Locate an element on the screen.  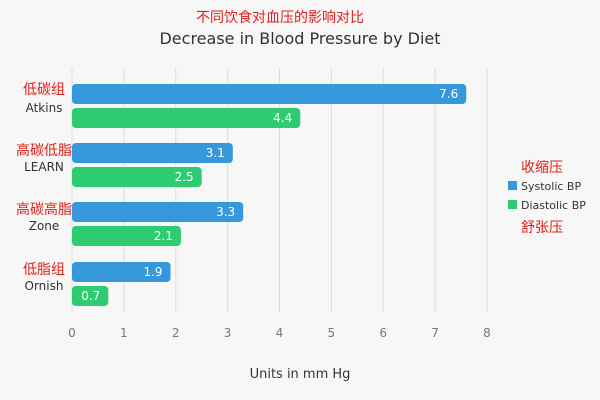
category-label: Zone is located at coordinates (44, 226).